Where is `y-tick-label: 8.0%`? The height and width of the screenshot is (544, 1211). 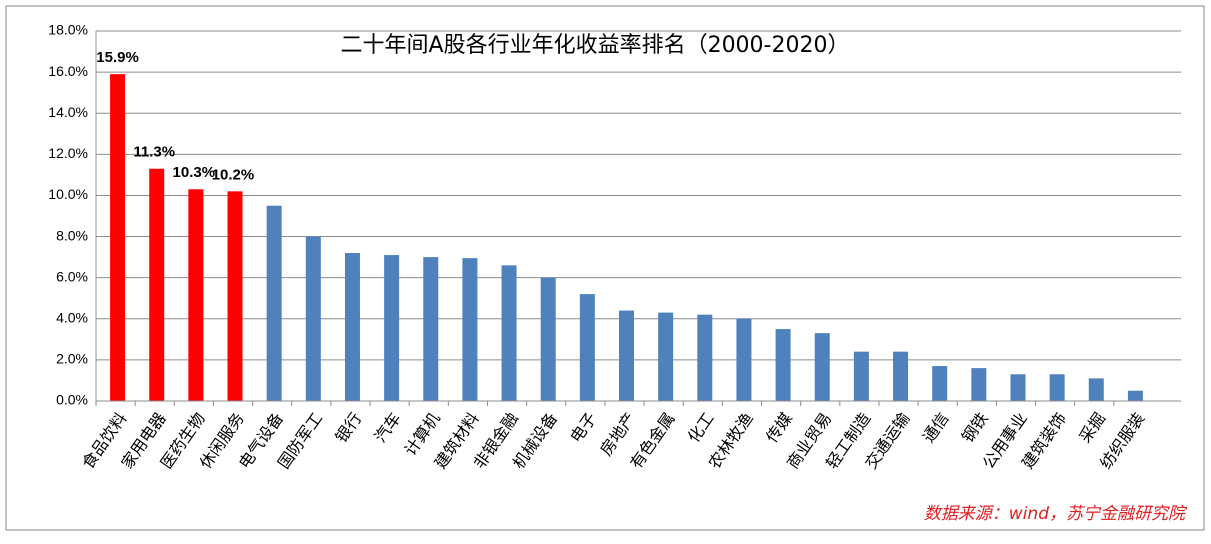
y-tick-label: 8.0% is located at coordinates (72, 235).